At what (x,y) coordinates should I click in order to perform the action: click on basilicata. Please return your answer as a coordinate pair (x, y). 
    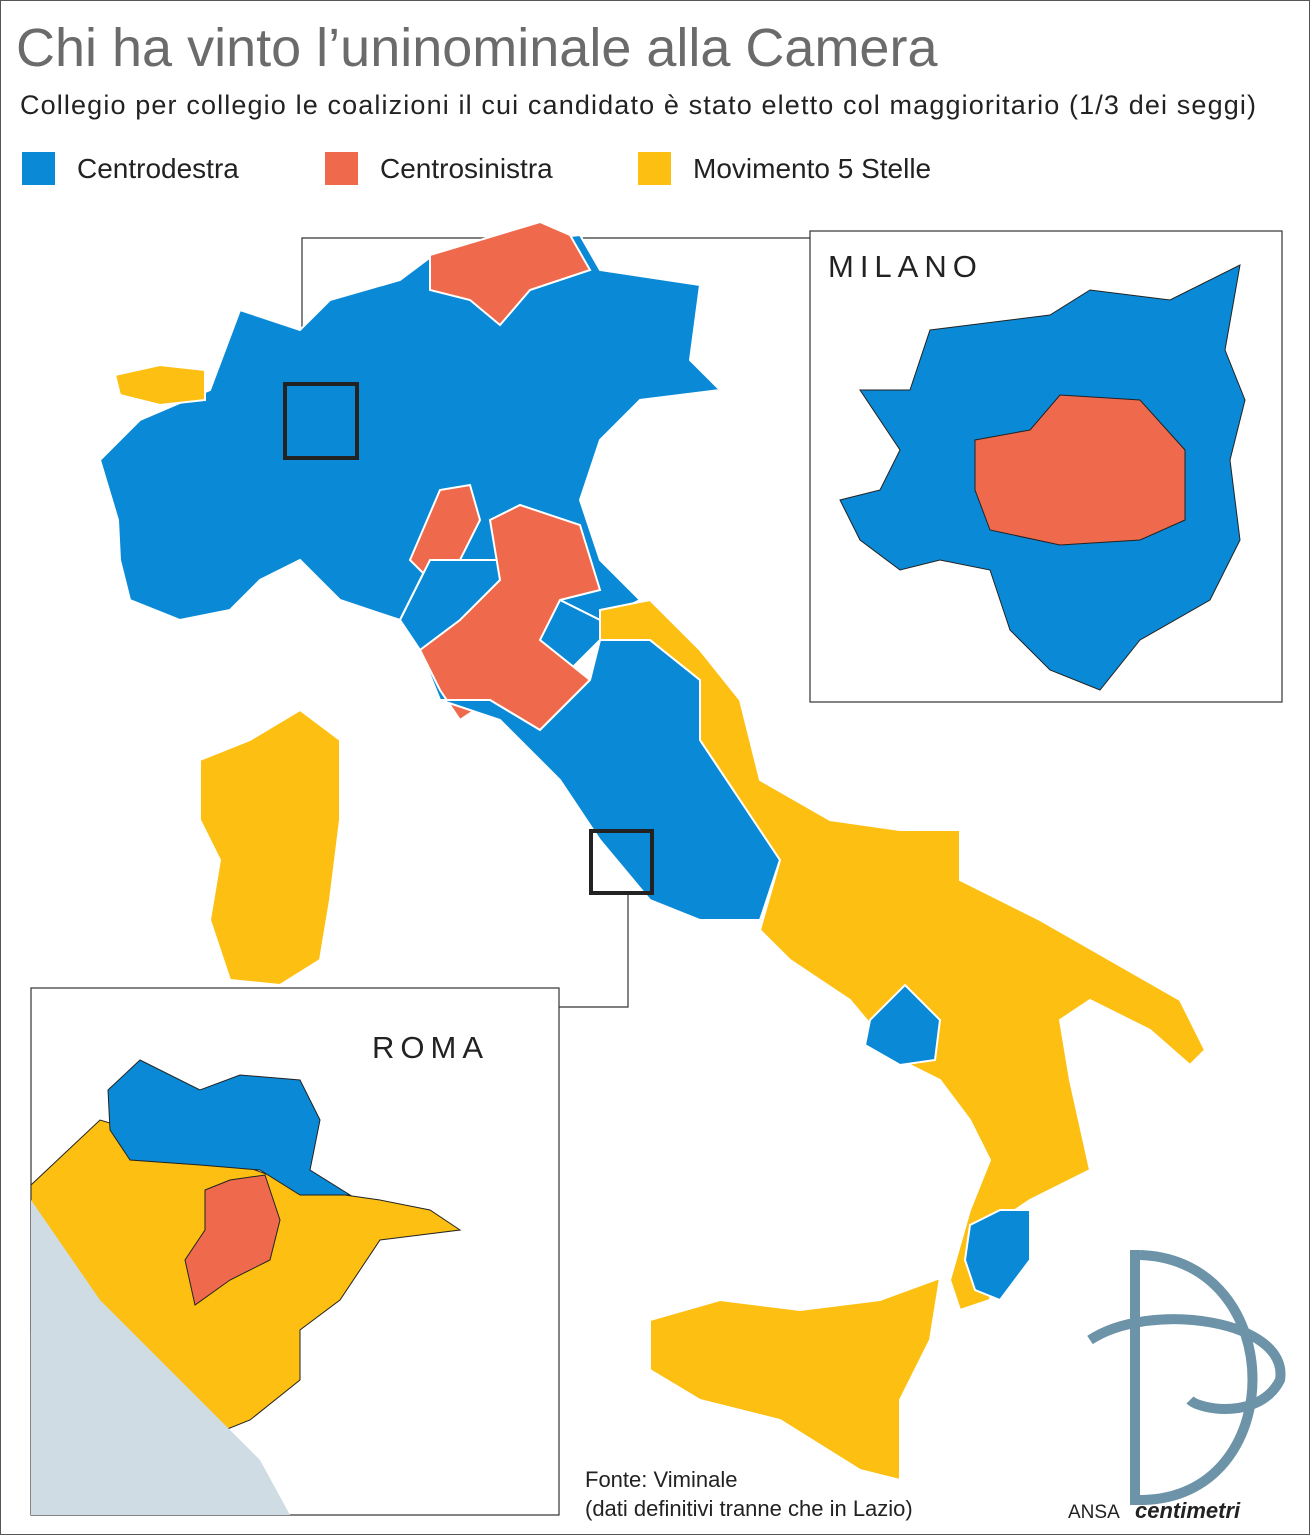
    Looking at the image, I should click on (902, 1025).